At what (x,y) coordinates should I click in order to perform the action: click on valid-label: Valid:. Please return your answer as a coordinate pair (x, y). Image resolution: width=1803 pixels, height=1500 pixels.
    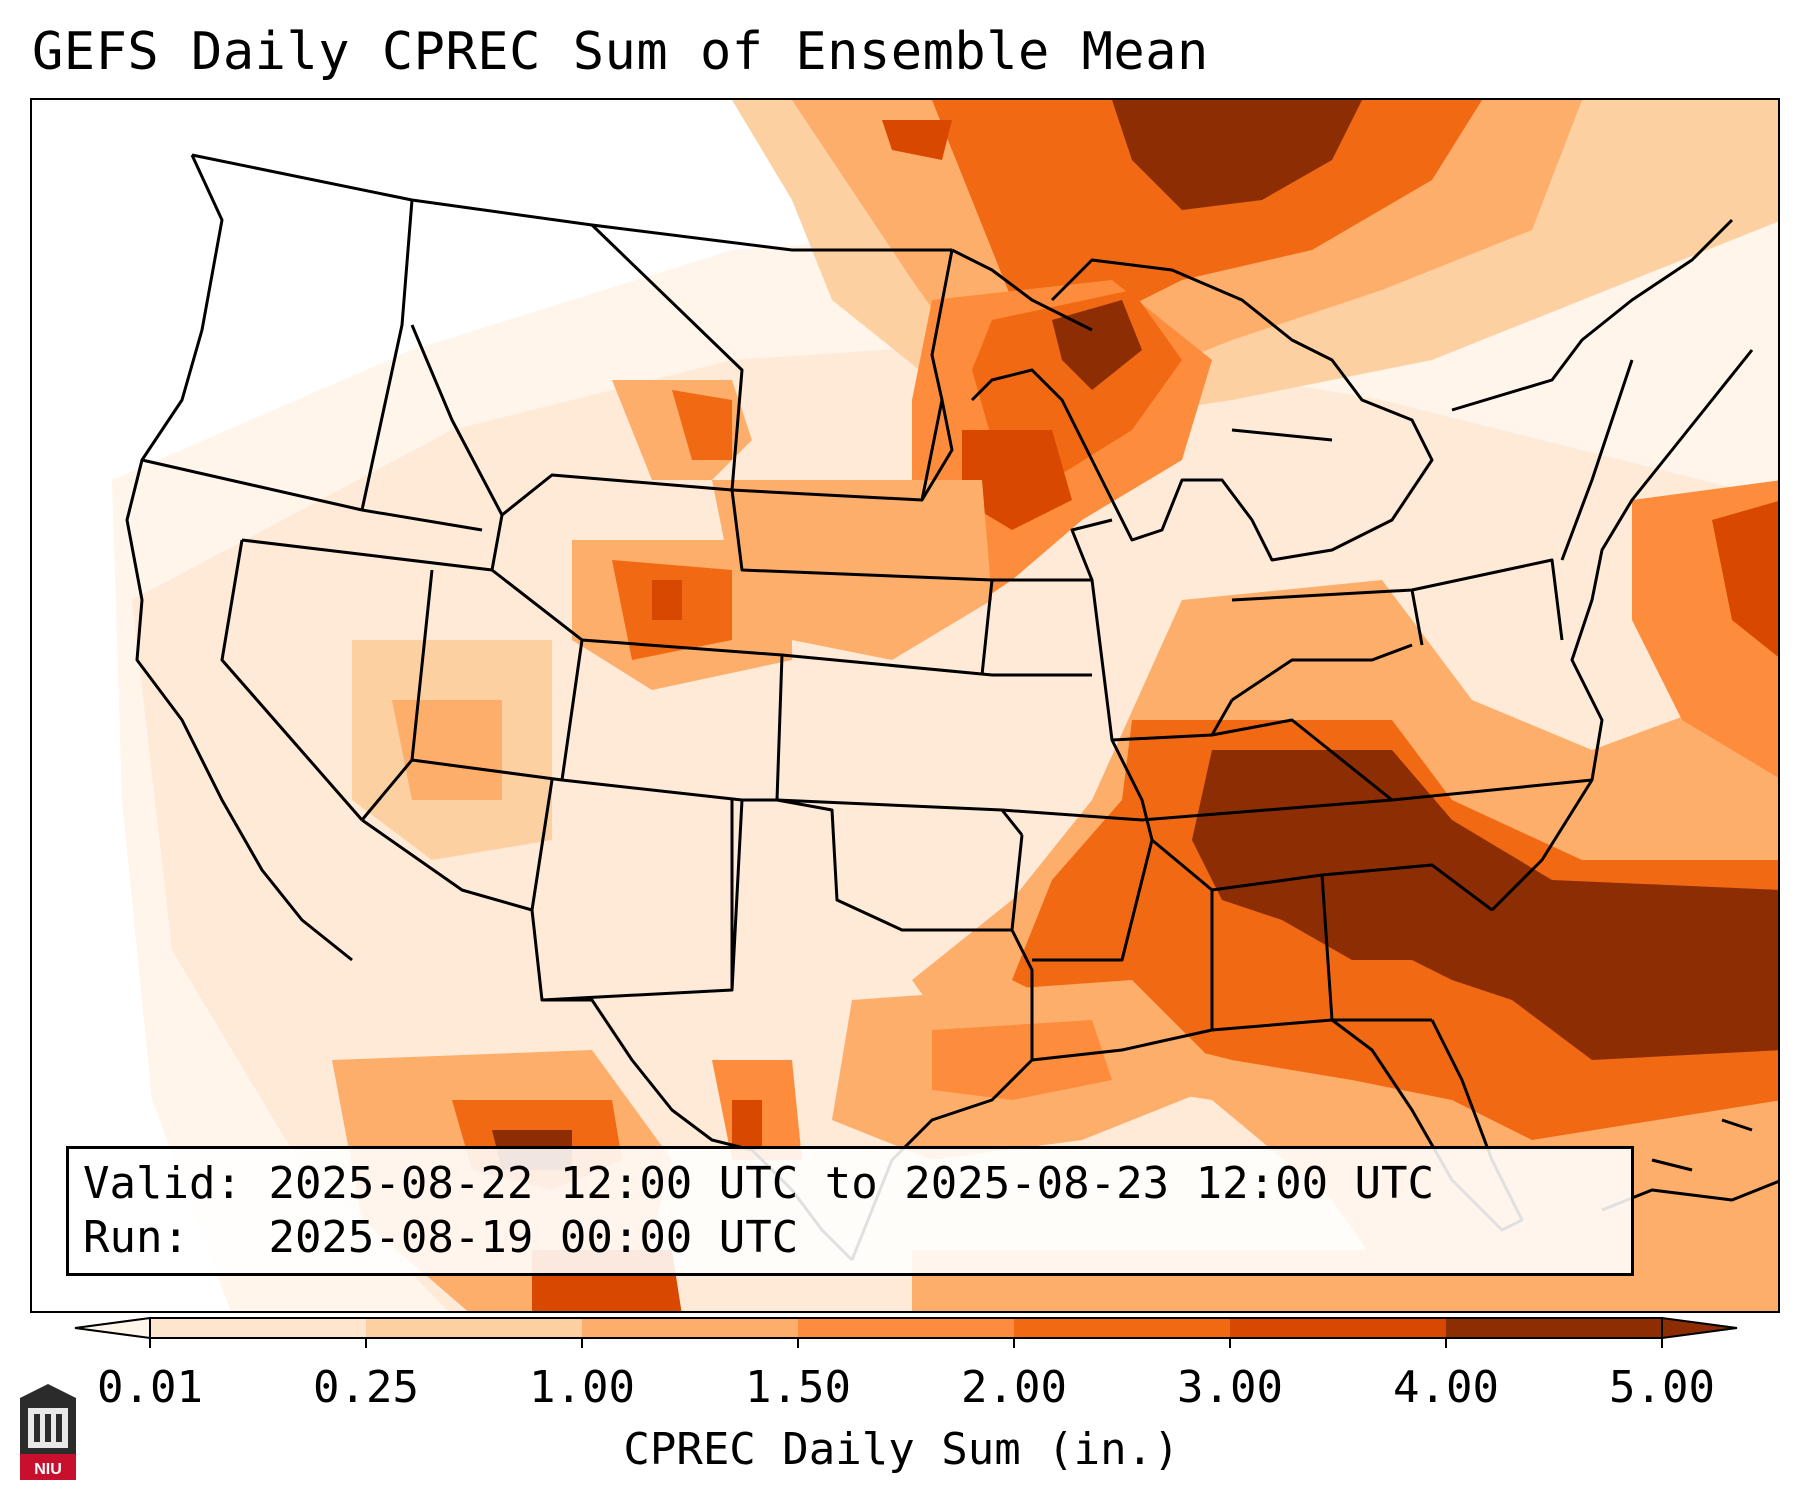
    Looking at the image, I should click on (162, 1183).